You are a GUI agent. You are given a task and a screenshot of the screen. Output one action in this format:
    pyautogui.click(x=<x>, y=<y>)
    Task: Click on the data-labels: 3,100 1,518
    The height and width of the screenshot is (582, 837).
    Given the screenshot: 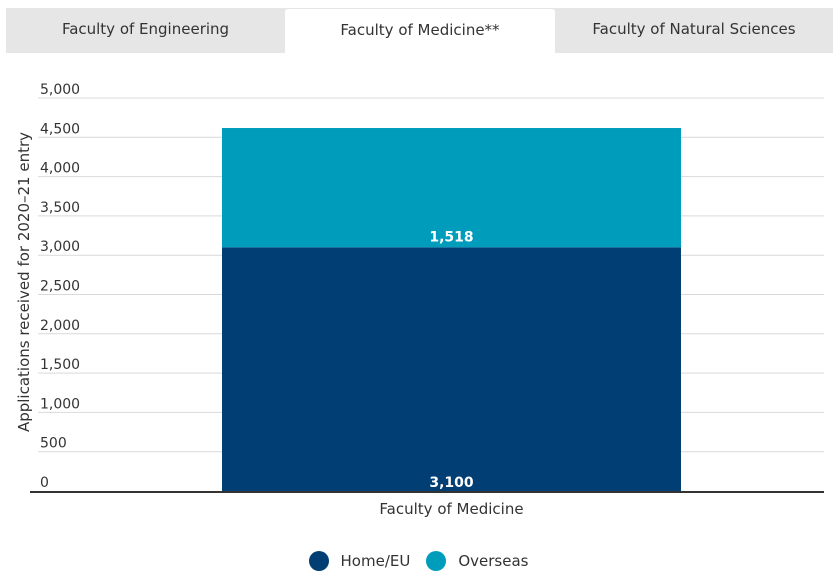 What is the action you would take?
    pyautogui.click(x=451, y=360)
    